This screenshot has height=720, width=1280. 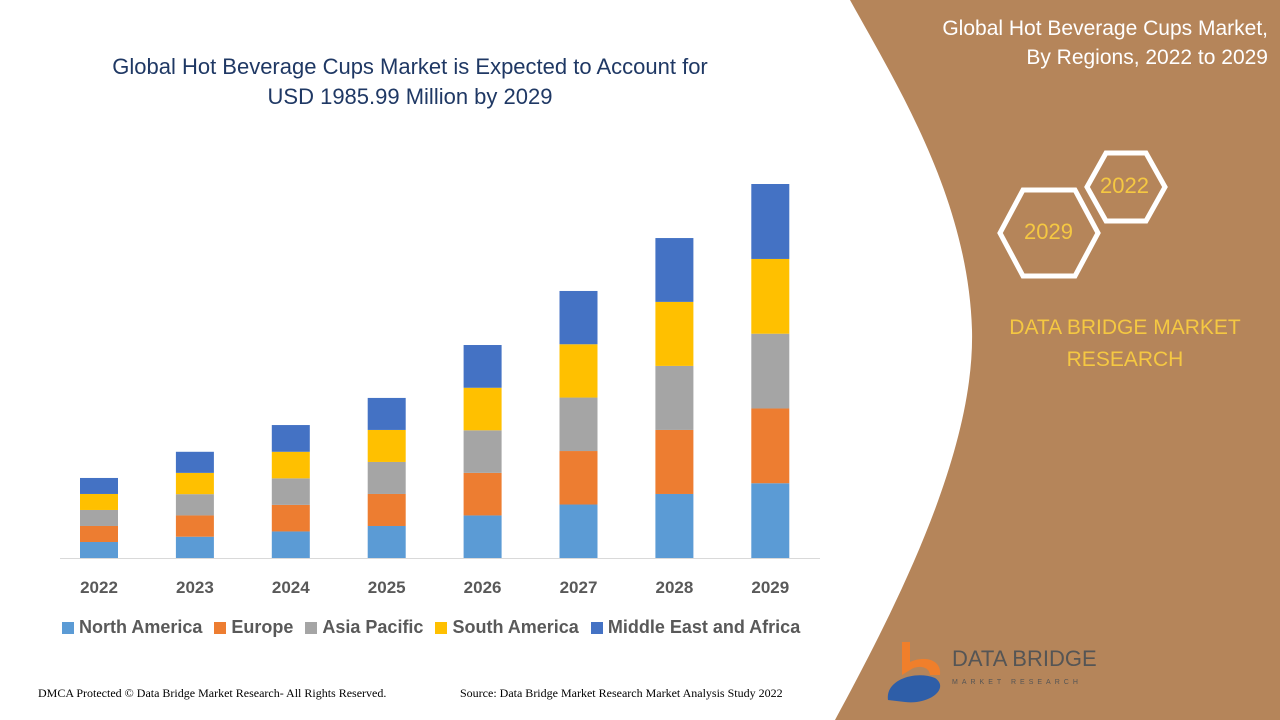 I want to click on brand-line-2: RESEARCH, so click(x=1125, y=359).